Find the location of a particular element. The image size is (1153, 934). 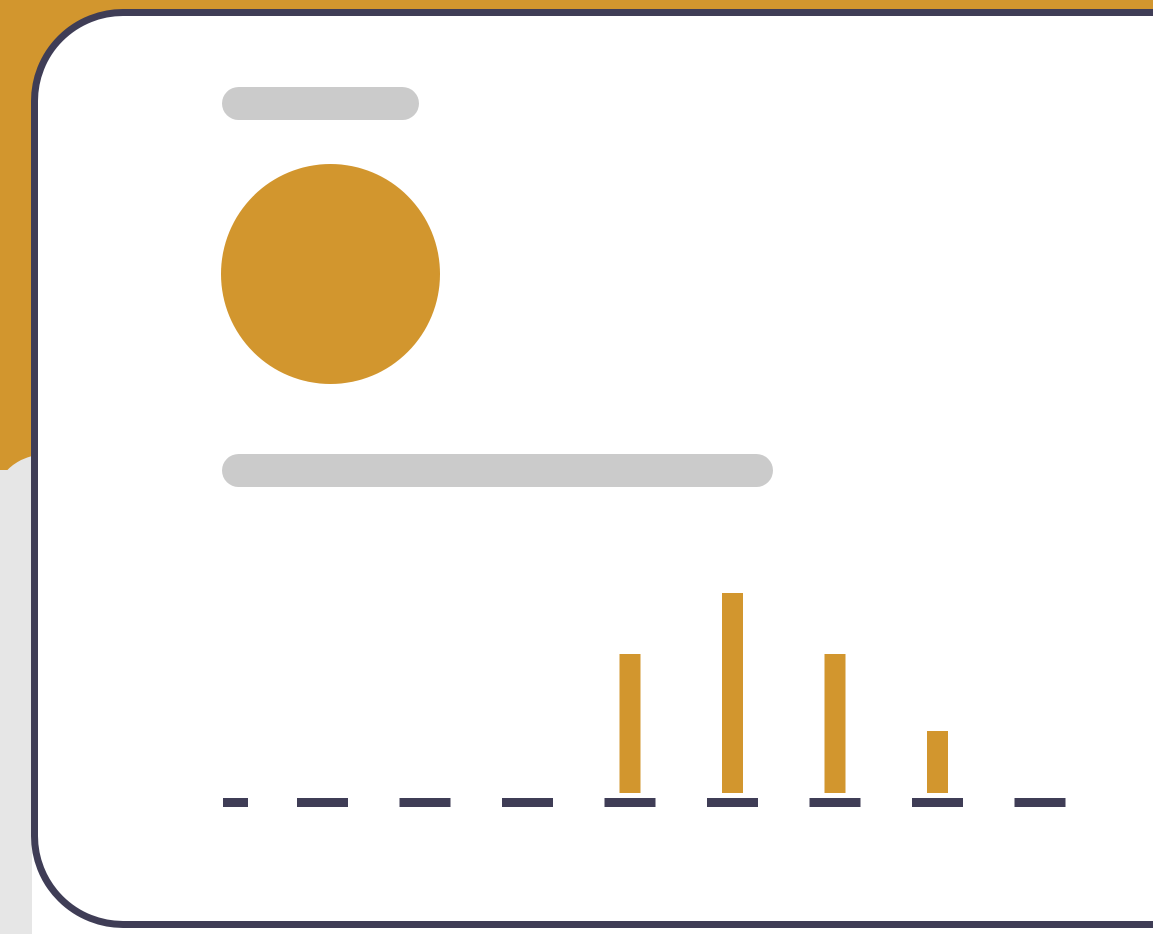

gray-backdrop-lower is located at coordinates (16, 702).